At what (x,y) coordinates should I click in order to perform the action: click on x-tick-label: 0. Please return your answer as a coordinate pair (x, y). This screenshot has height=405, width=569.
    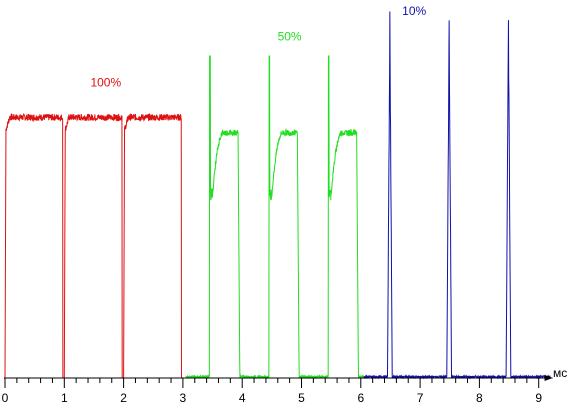
    Looking at the image, I should click on (5, 398).